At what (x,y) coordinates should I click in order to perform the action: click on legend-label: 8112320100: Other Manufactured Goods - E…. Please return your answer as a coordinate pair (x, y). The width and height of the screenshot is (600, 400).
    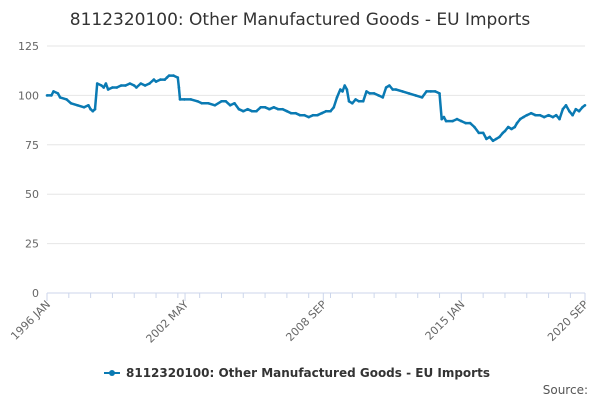
    Looking at the image, I should click on (308, 373).